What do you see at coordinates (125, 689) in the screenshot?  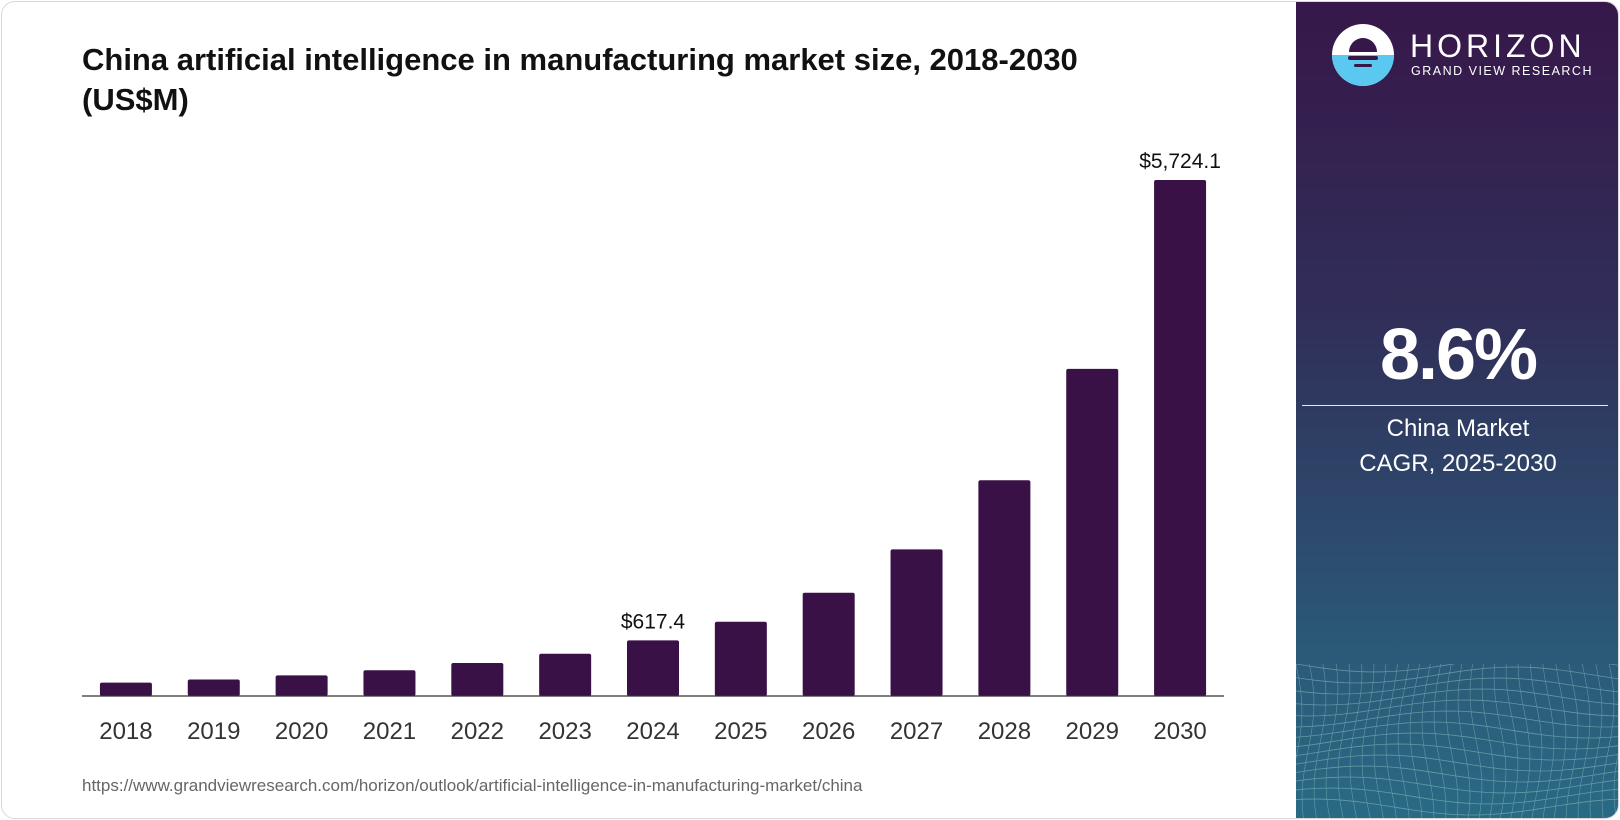 I see `bar-2018` at bounding box center [125, 689].